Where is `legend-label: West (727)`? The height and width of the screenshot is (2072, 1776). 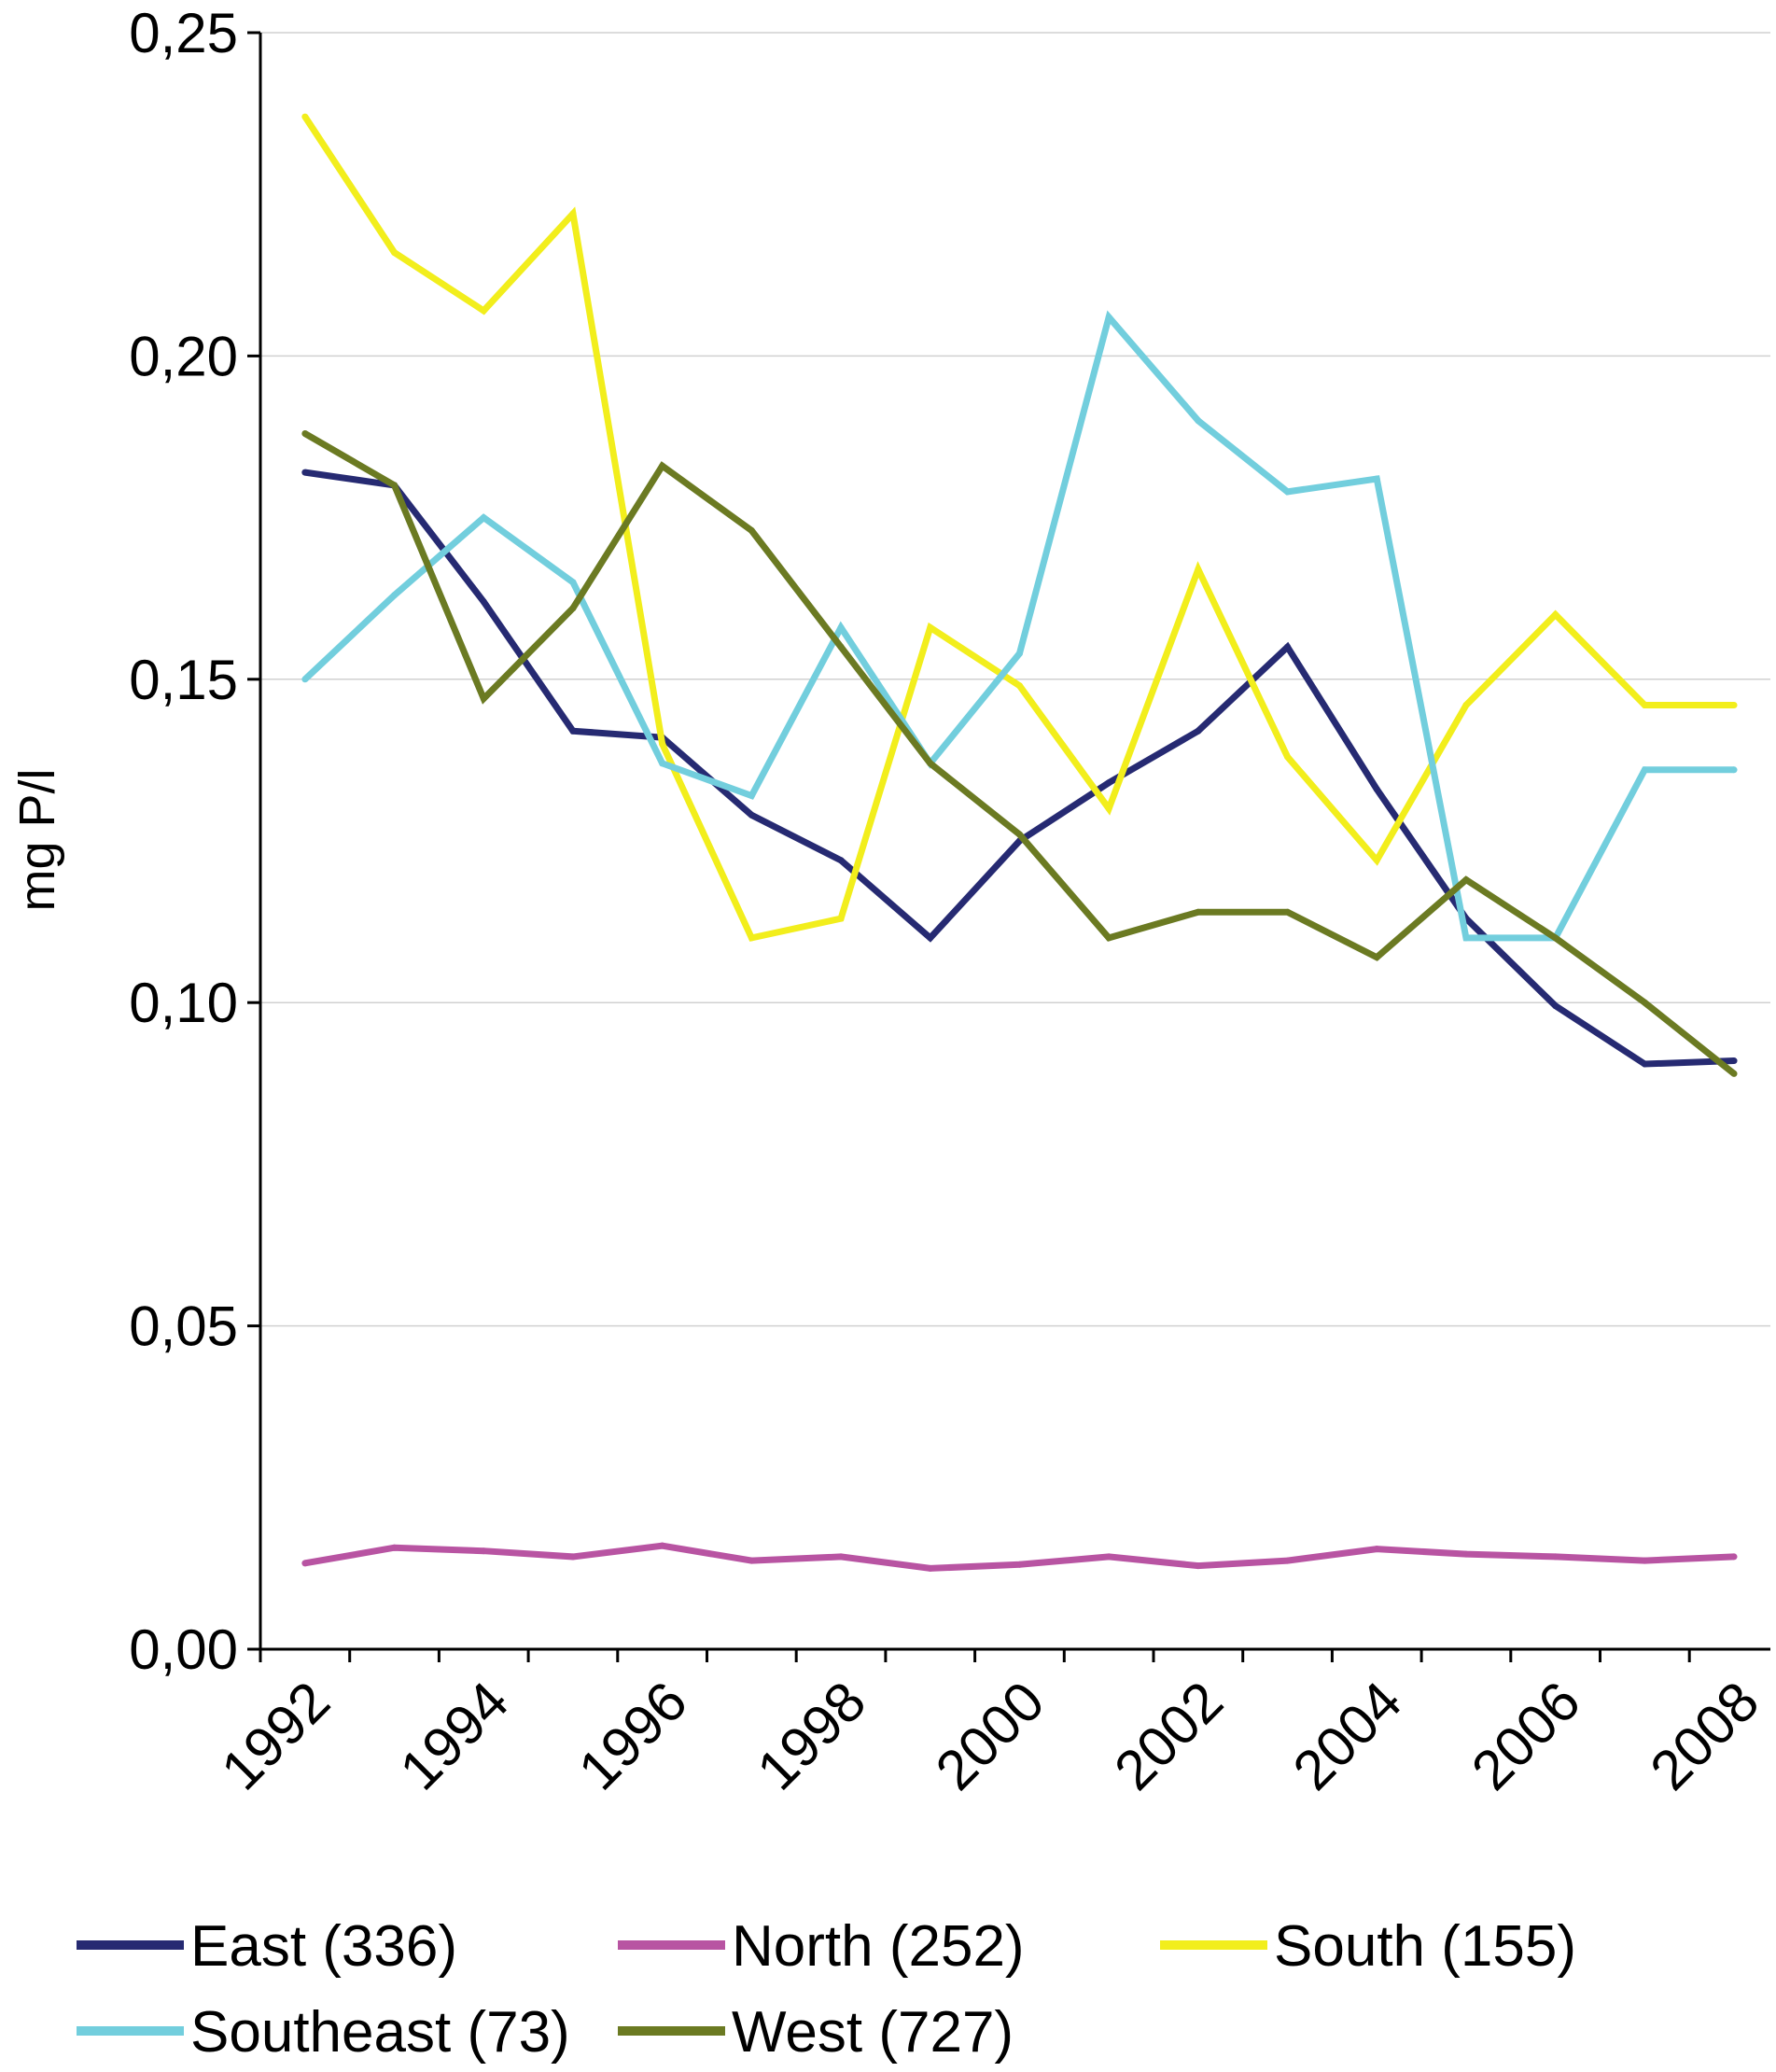 legend-label: West (727) is located at coordinates (873, 2033).